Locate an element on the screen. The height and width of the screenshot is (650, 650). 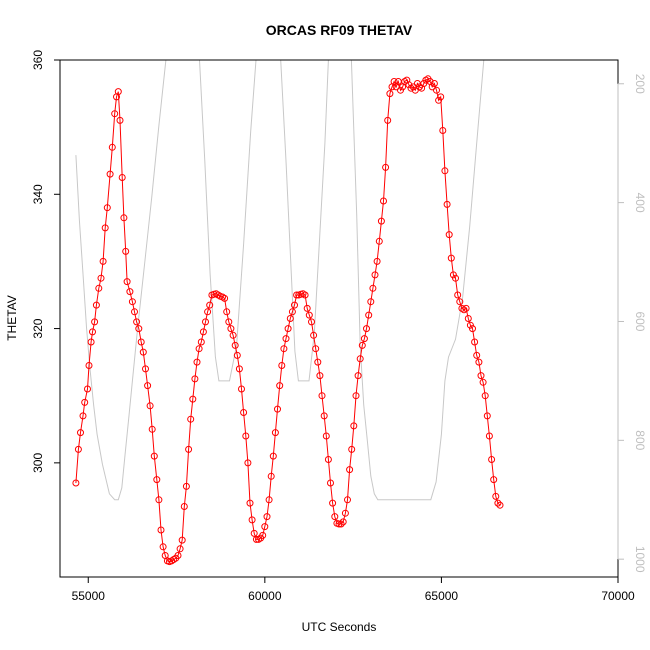
x-tick-label: 65000 is located at coordinates (442, 596).